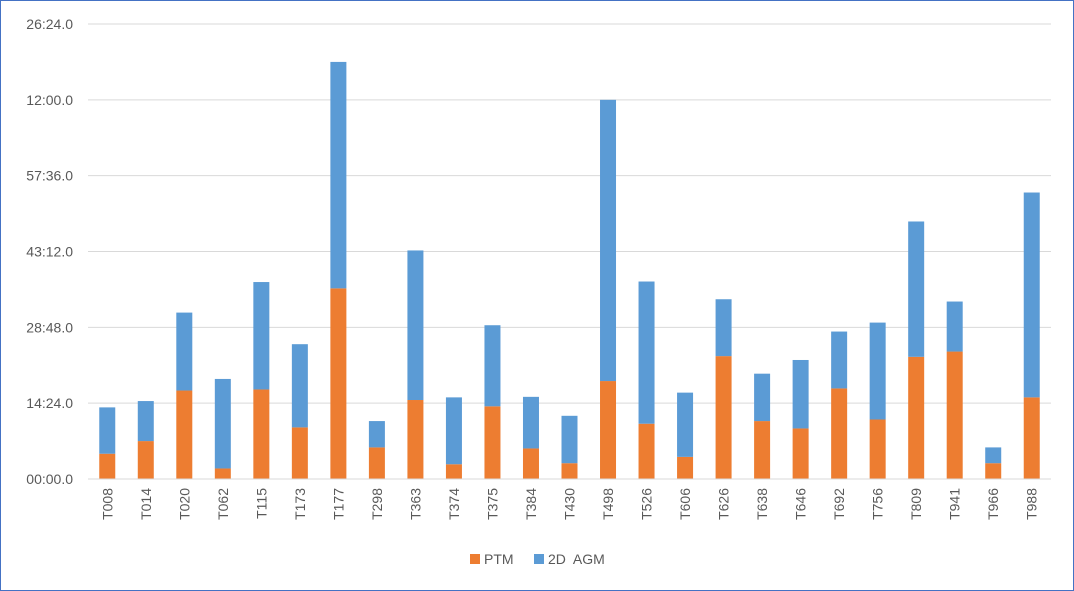 This screenshot has width=1074, height=591. I want to click on x-tick-label: T526, so click(647, 504).